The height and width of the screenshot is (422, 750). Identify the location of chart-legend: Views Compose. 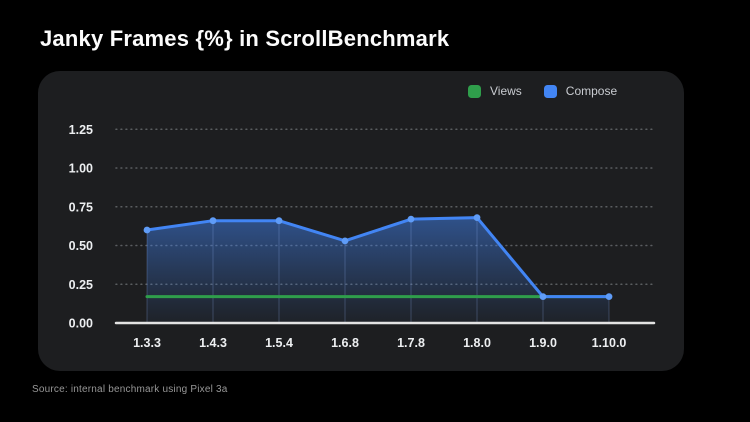
(542, 91).